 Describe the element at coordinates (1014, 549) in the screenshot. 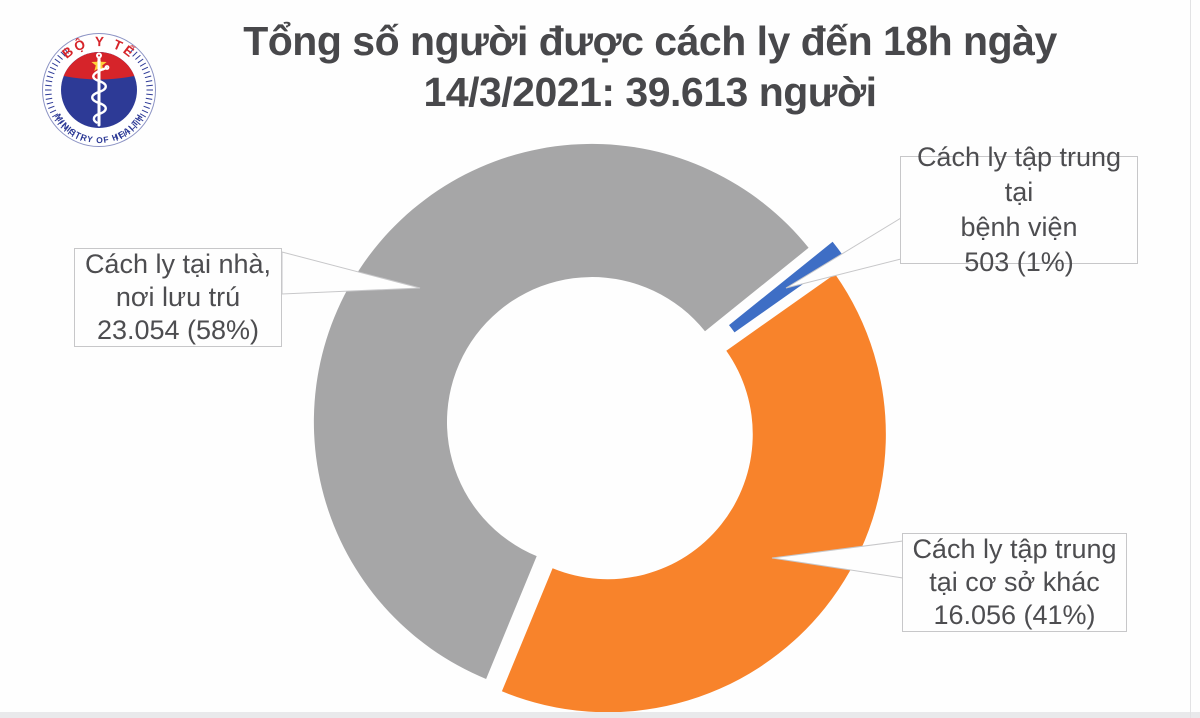

I see `callout-other-label-line1: Cách ly tập trung` at that location.